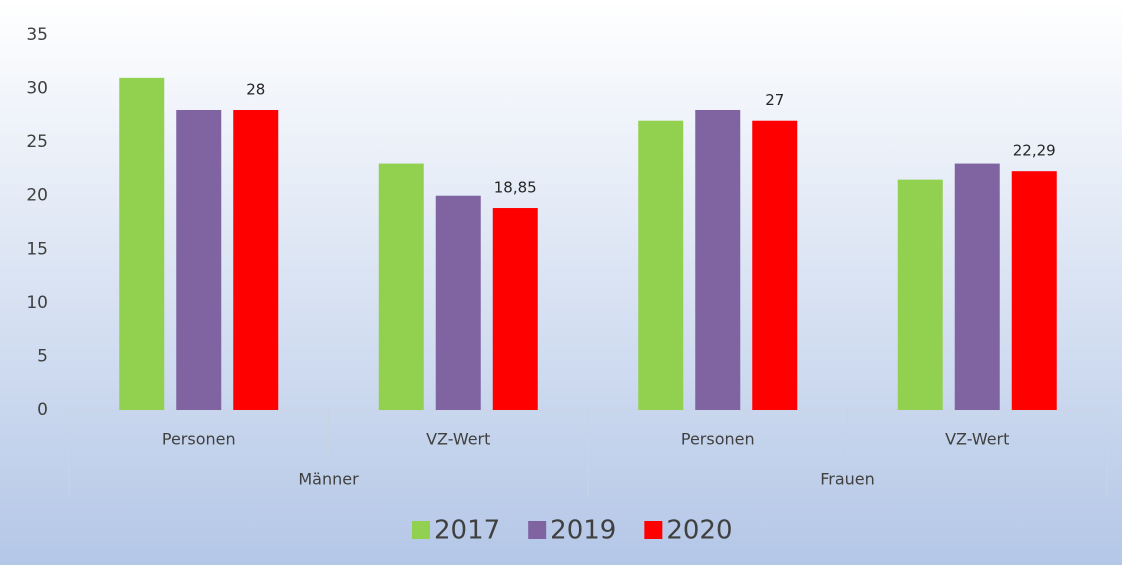 This screenshot has width=1122, height=565. What do you see at coordinates (255, 90) in the screenshot?
I see `value-label: 28` at bounding box center [255, 90].